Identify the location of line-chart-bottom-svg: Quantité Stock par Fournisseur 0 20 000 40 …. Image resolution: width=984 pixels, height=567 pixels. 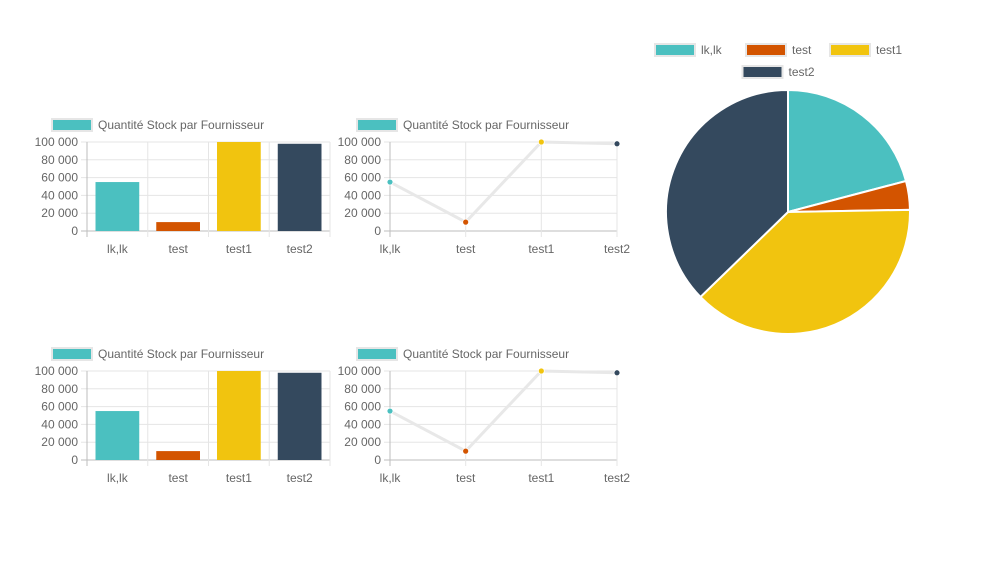
(484, 416).